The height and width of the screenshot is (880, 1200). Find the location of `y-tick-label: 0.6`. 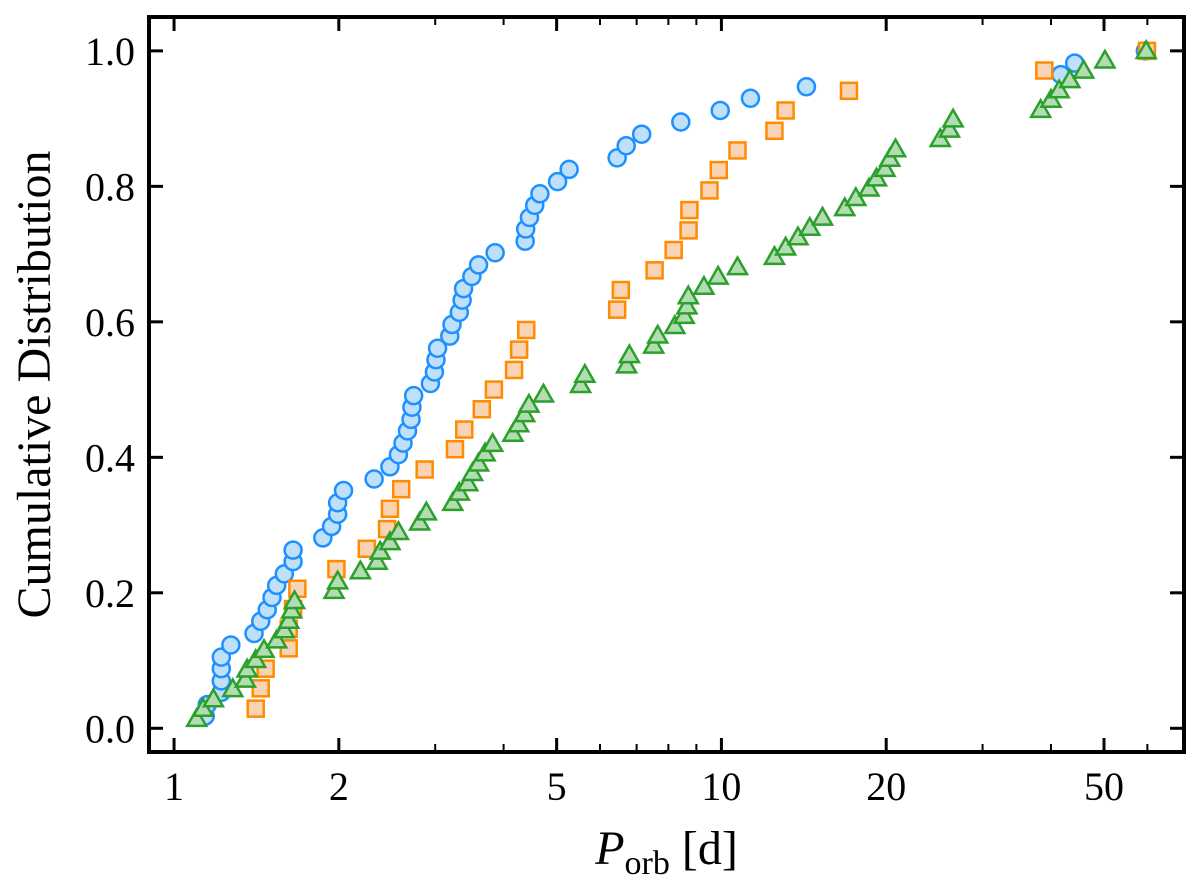

y-tick-label: 0.6 is located at coordinates (110, 322).